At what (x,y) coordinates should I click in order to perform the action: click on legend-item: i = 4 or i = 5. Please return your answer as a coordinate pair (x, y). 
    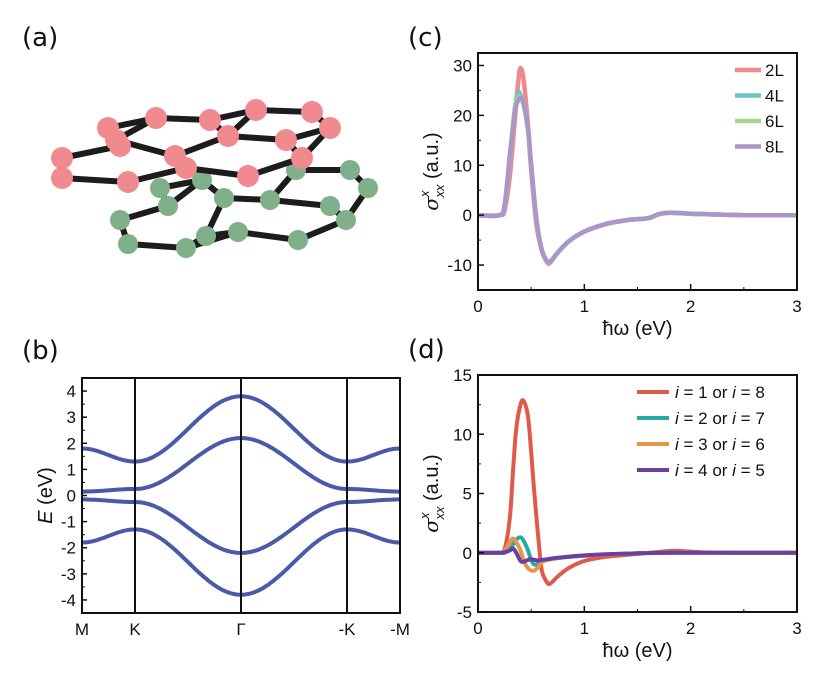
    Looking at the image, I should click on (701, 470).